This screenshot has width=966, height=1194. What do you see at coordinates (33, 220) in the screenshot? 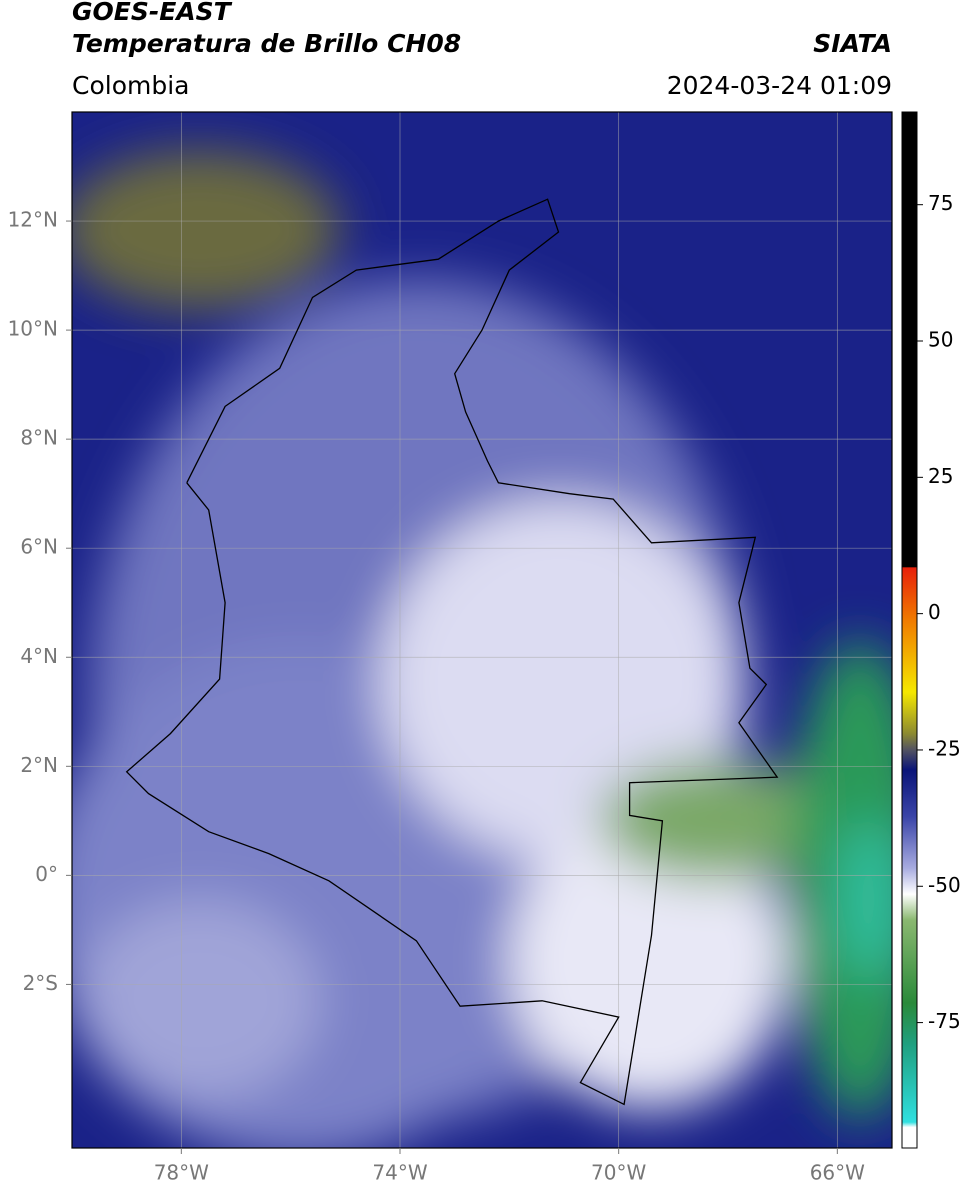
I see `y-tick-label: 12°N` at bounding box center [33, 220].